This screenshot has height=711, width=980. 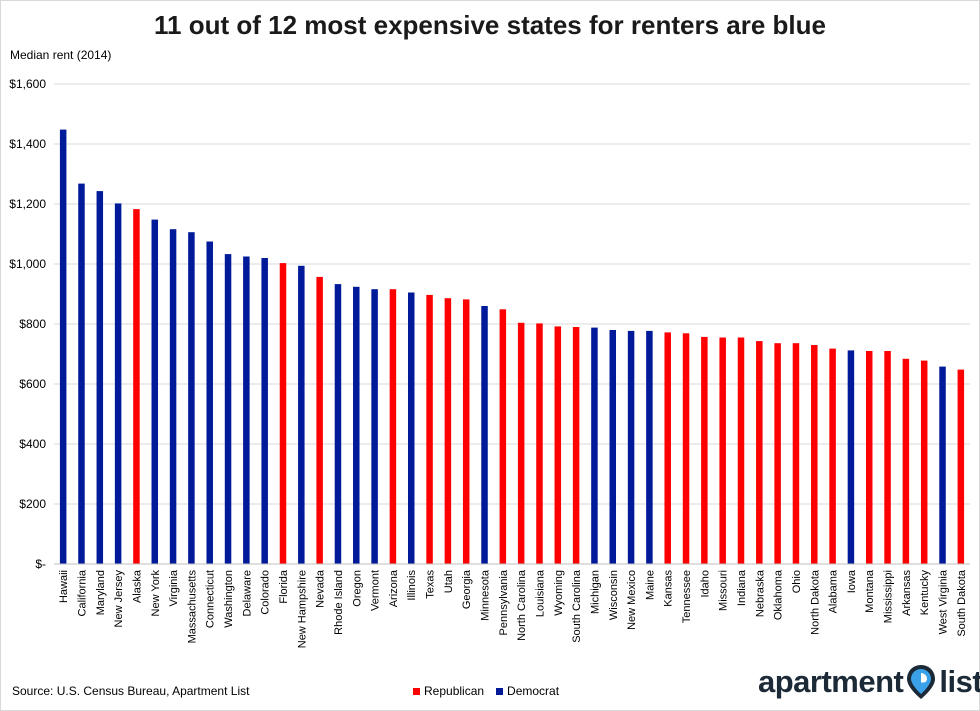 What do you see at coordinates (429, 429) in the screenshot?
I see `bar-texas` at bounding box center [429, 429].